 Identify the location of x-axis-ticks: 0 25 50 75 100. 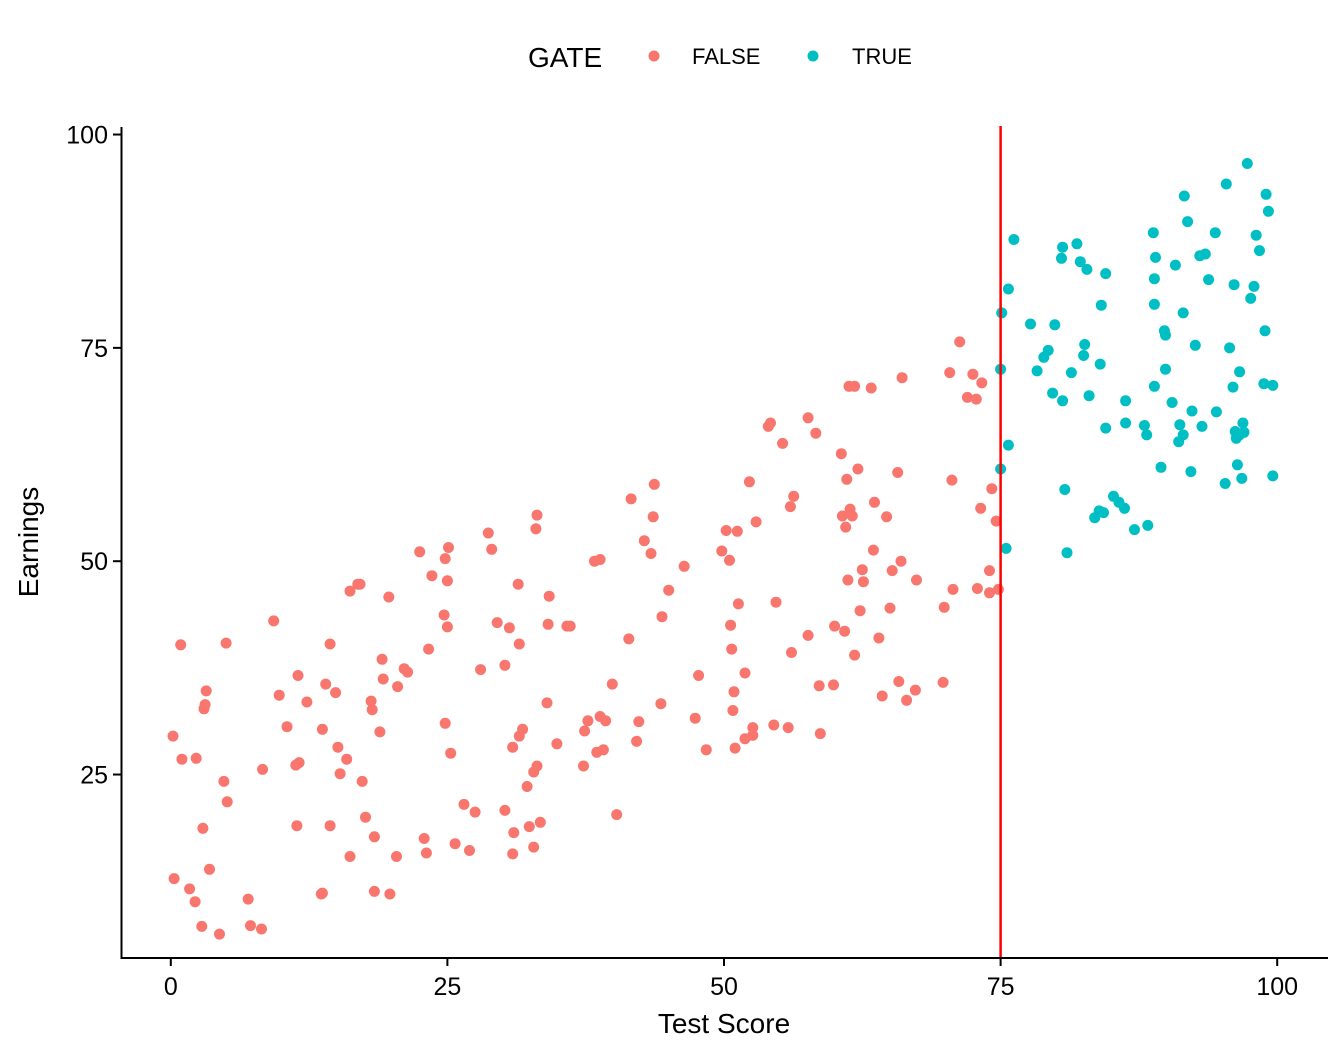
(731, 979).